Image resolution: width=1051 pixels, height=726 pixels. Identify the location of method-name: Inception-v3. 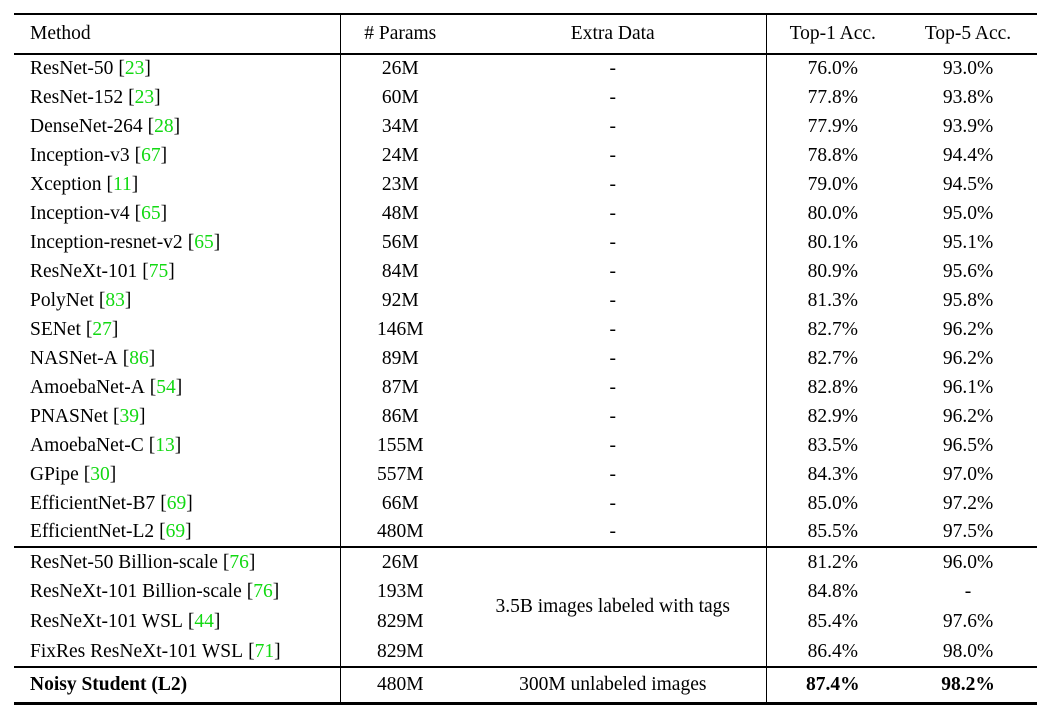
(80, 155).